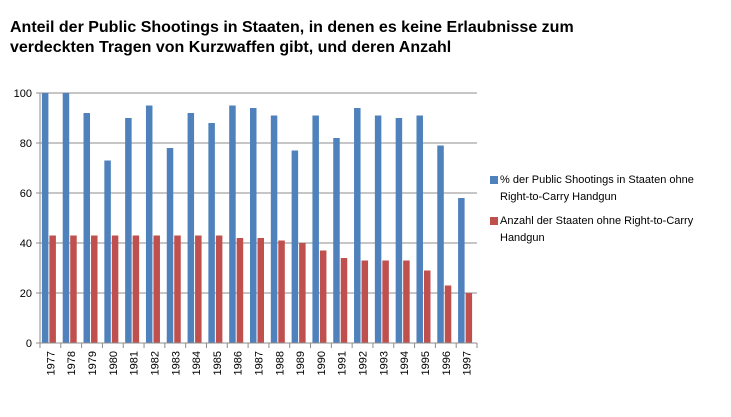 The width and height of the screenshot is (731, 417). I want to click on y-tick-label: 20, so click(26, 294).